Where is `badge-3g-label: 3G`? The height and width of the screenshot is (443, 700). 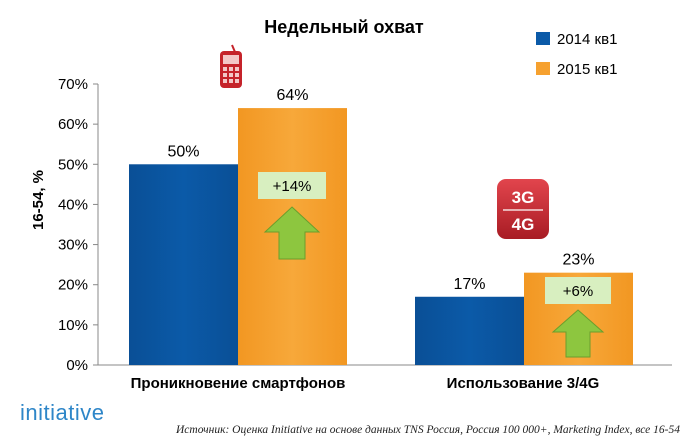
badge-3g-label: 3G is located at coordinates (523, 197).